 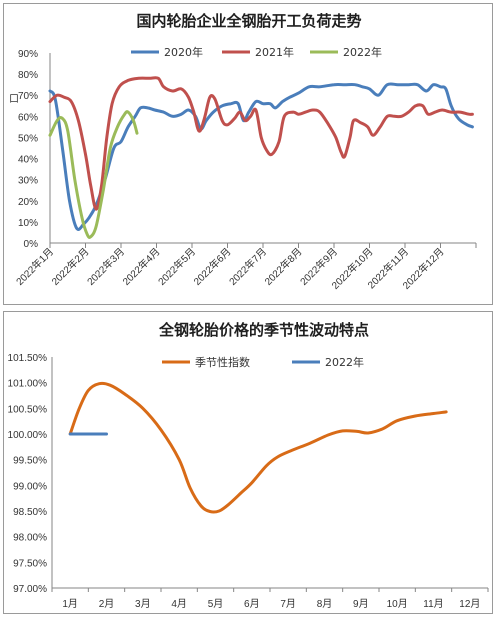 What do you see at coordinates (248, 21) in the screenshot?
I see `chart-title: 国内轮胎企业全钢胎开工负荷走势` at bounding box center [248, 21].